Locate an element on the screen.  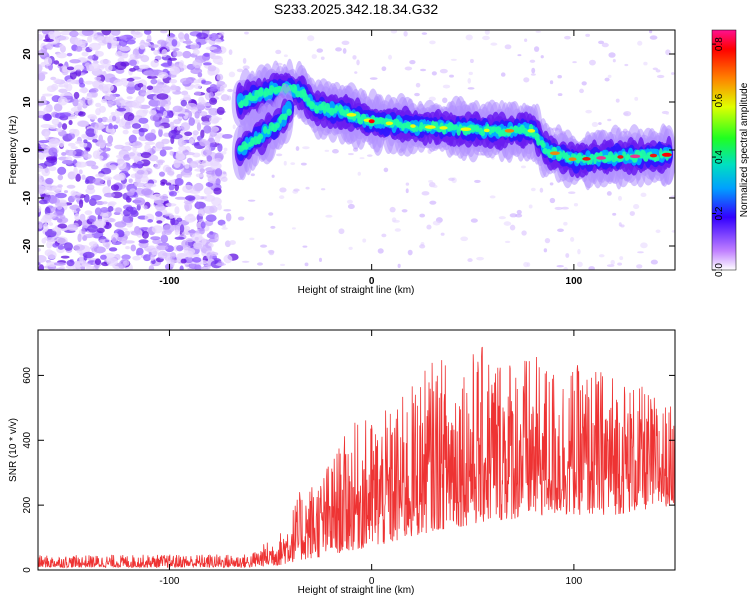
spectrogram-peak-cell is located at coordinates (531, 131).